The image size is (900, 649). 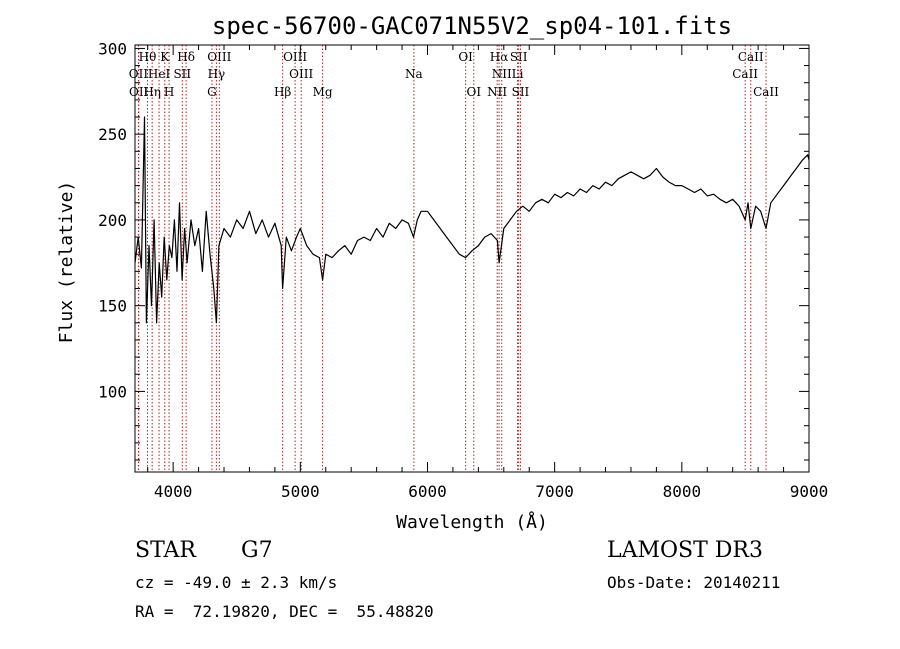 What do you see at coordinates (323, 92) in the screenshot?
I see `spectral-line-label: Mg` at bounding box center [323, 92].